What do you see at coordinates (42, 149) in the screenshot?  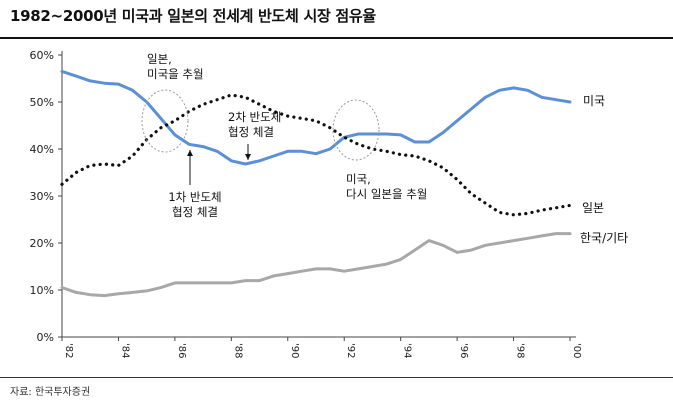 I see `y-tick-label: 40%` at bounding box center [42, 149].